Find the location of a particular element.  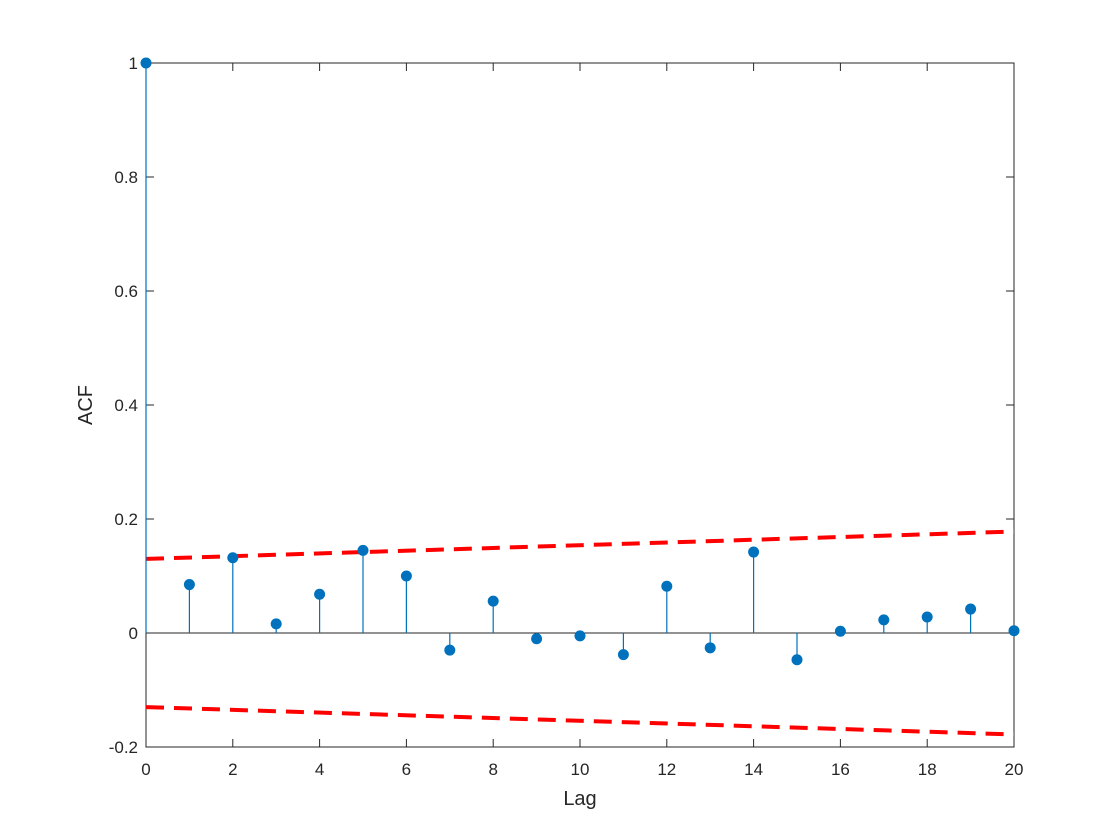

y-tick-label: 0.4 is located at coordinates (126, 405).